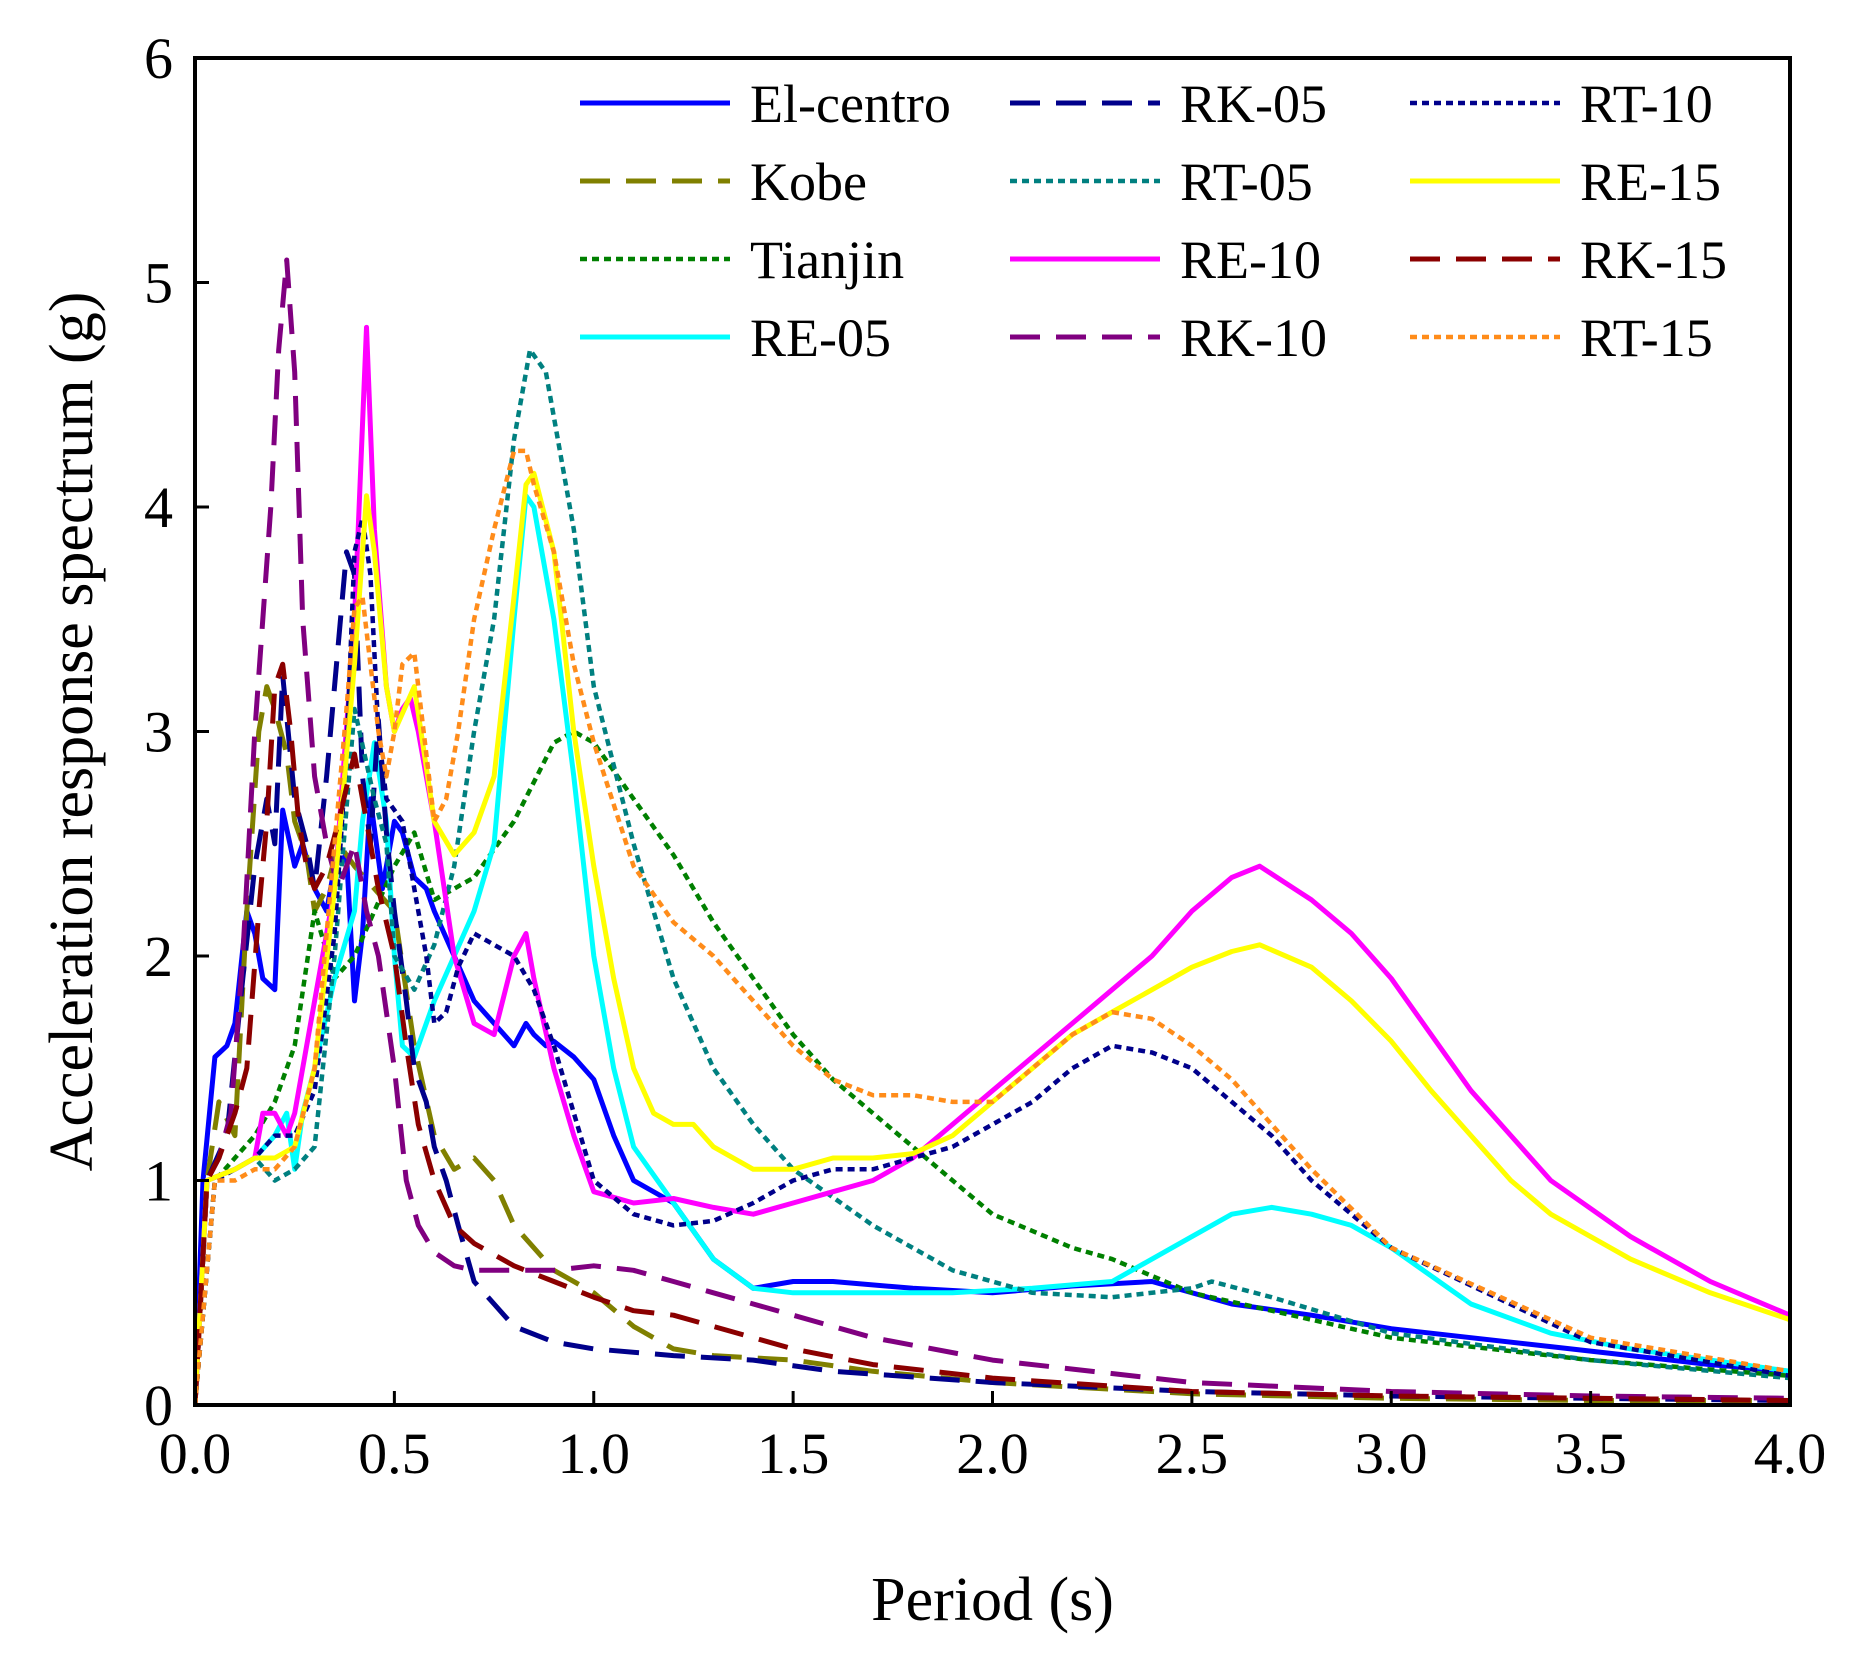 This screenshot has height=1668, width=1863. I want to click on x-tick-label: 1.0, so click(594, 1453).